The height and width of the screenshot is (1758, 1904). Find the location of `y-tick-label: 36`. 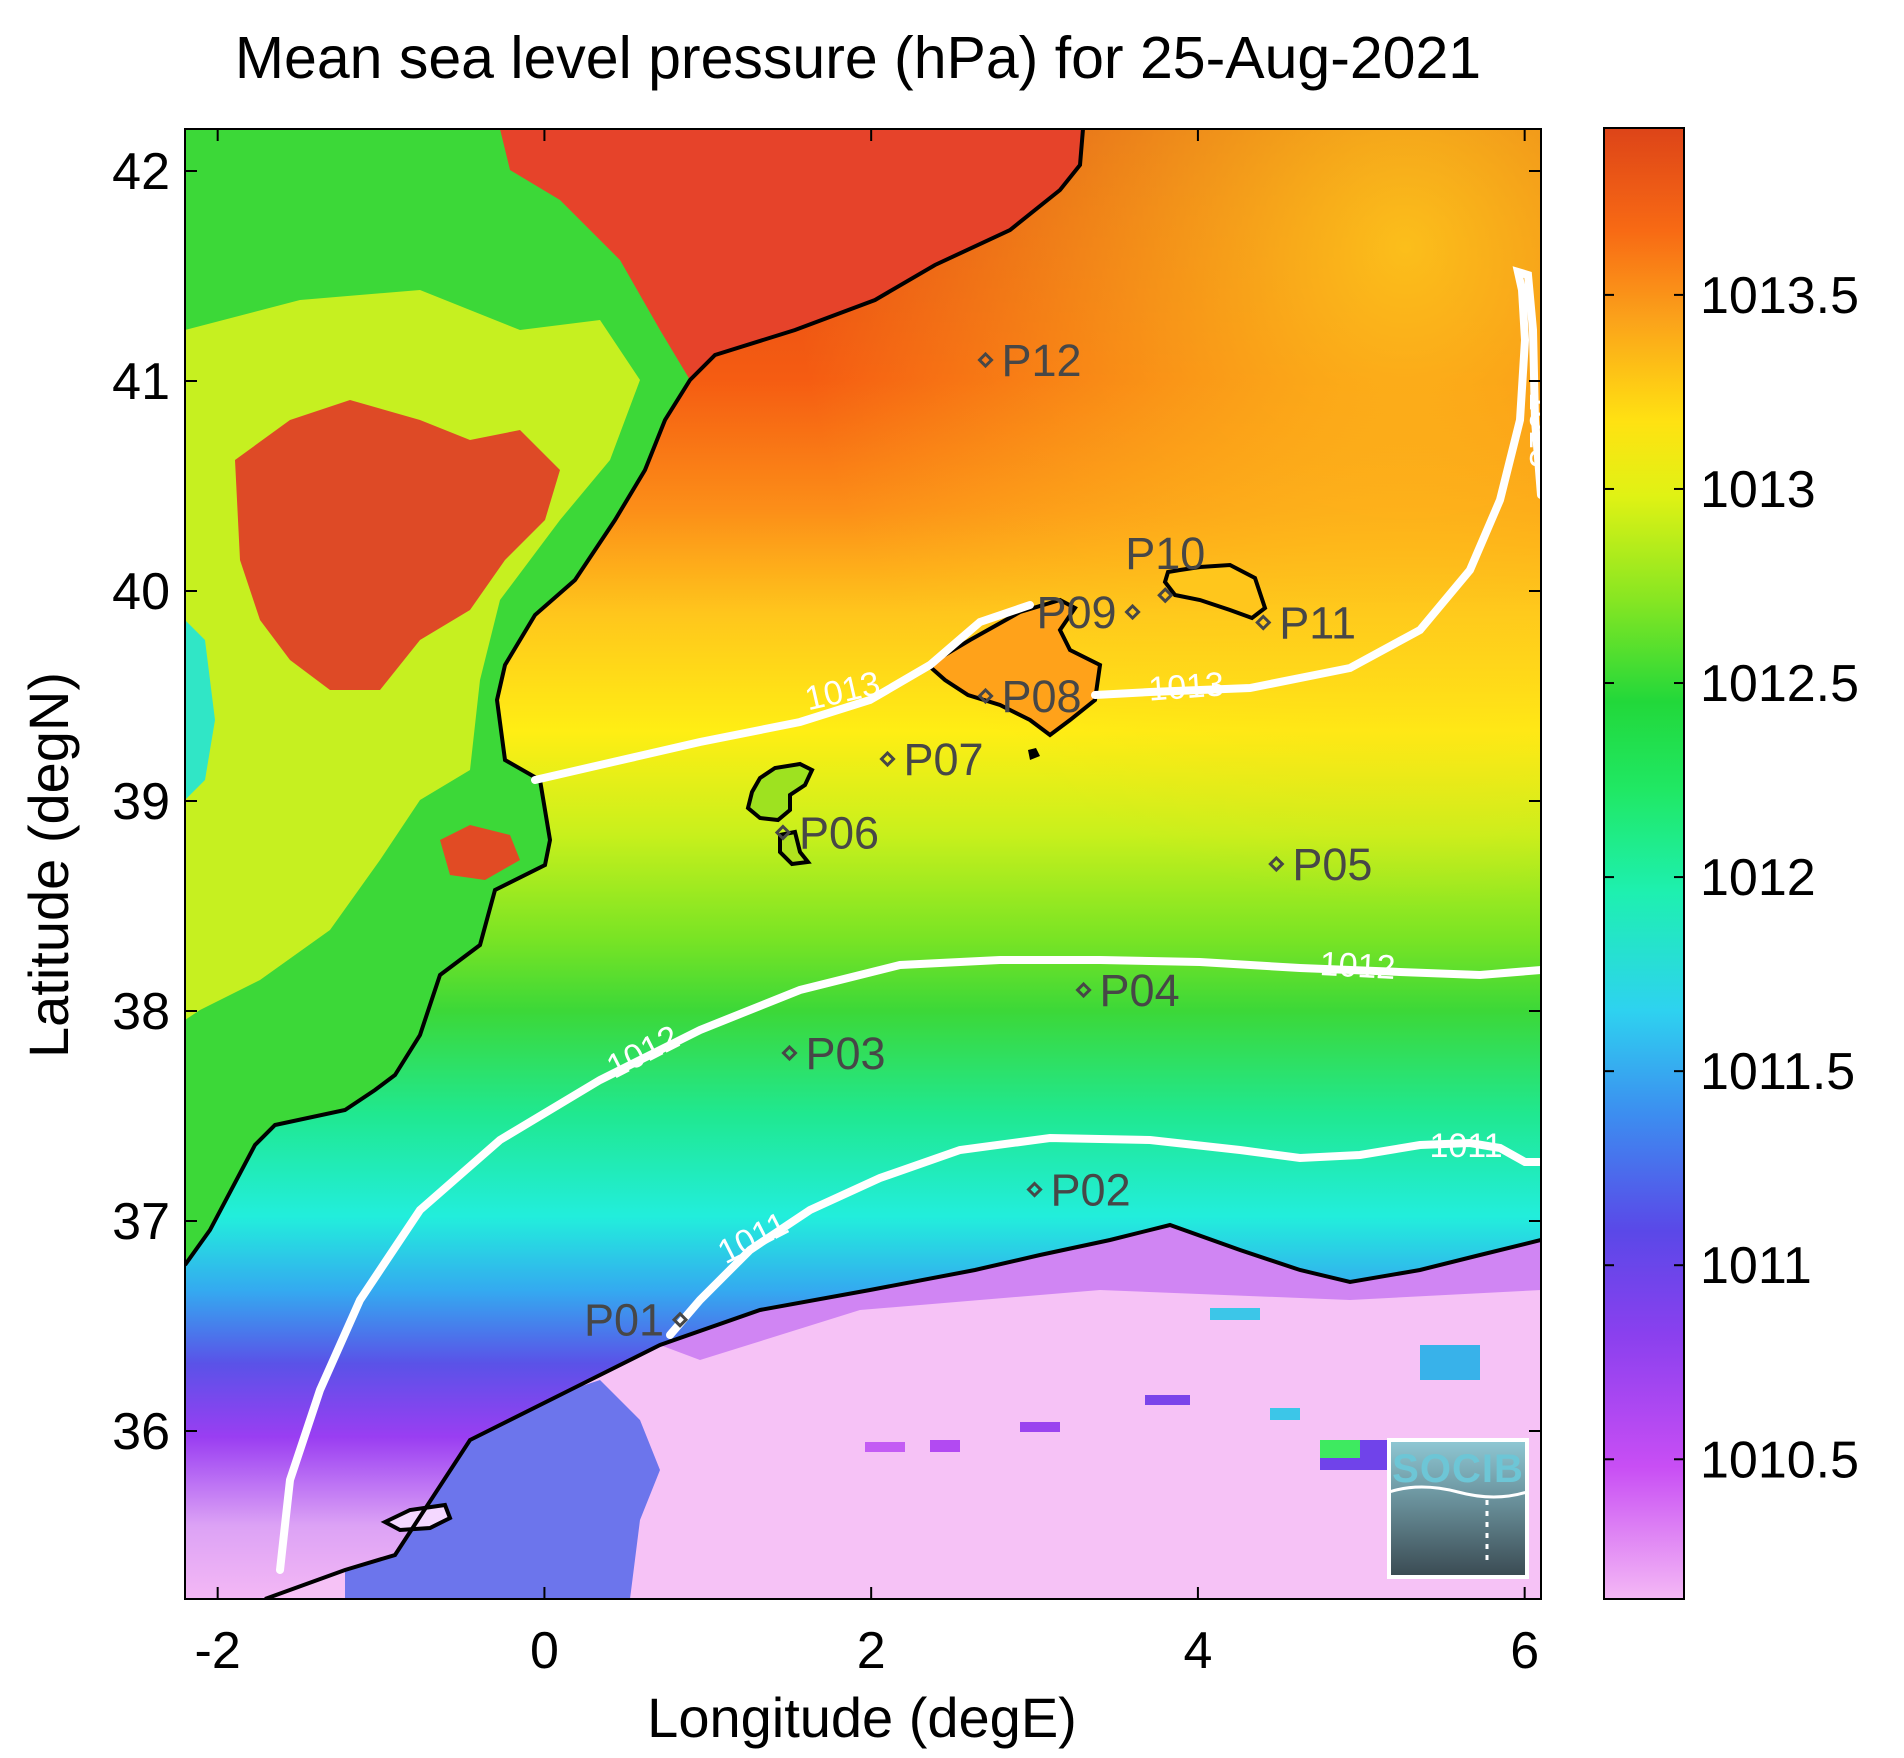

y-tick-label: 36 is located at coordinates (141, 1432).